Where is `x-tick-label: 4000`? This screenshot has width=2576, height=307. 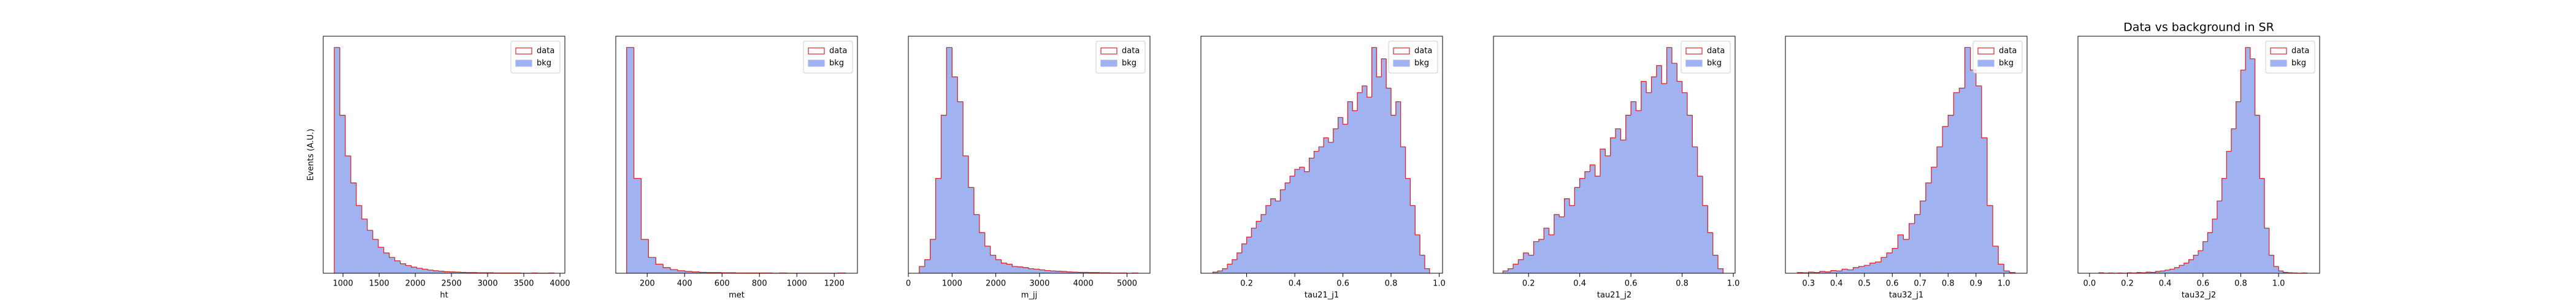 x-tick-label: 4000 is located at coordinates (560, 284).